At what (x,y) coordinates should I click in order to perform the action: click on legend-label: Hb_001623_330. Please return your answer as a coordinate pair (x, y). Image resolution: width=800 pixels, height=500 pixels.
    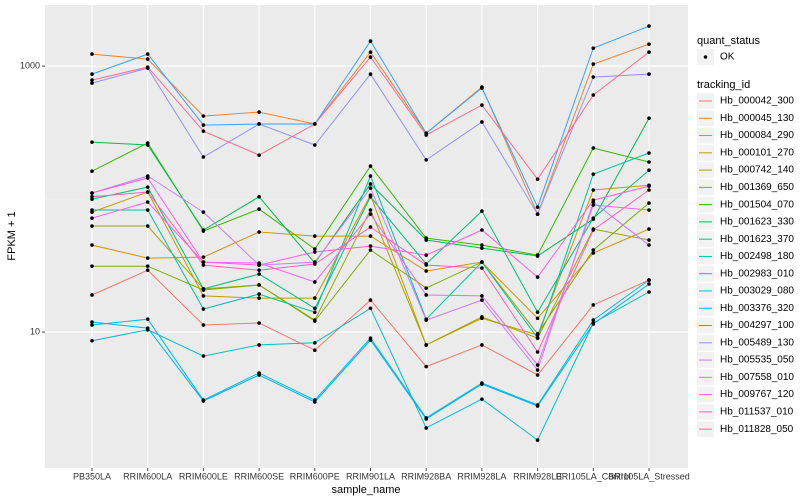
    Looking at the image, I should click on (757, 222).